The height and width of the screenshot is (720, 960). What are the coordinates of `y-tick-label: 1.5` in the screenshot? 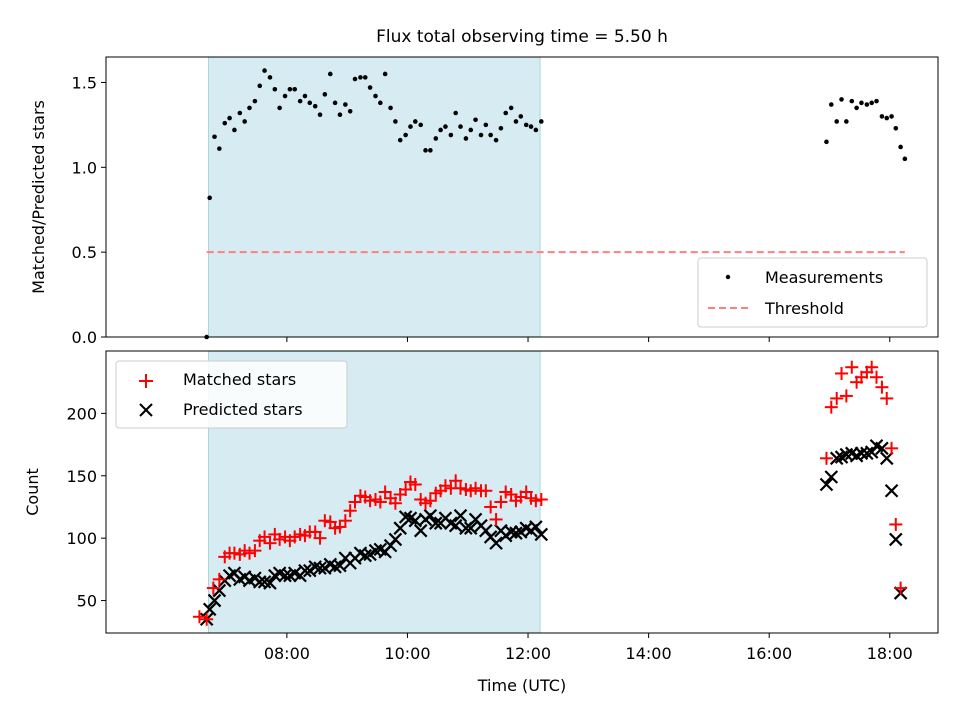 It's located at (84, 82).